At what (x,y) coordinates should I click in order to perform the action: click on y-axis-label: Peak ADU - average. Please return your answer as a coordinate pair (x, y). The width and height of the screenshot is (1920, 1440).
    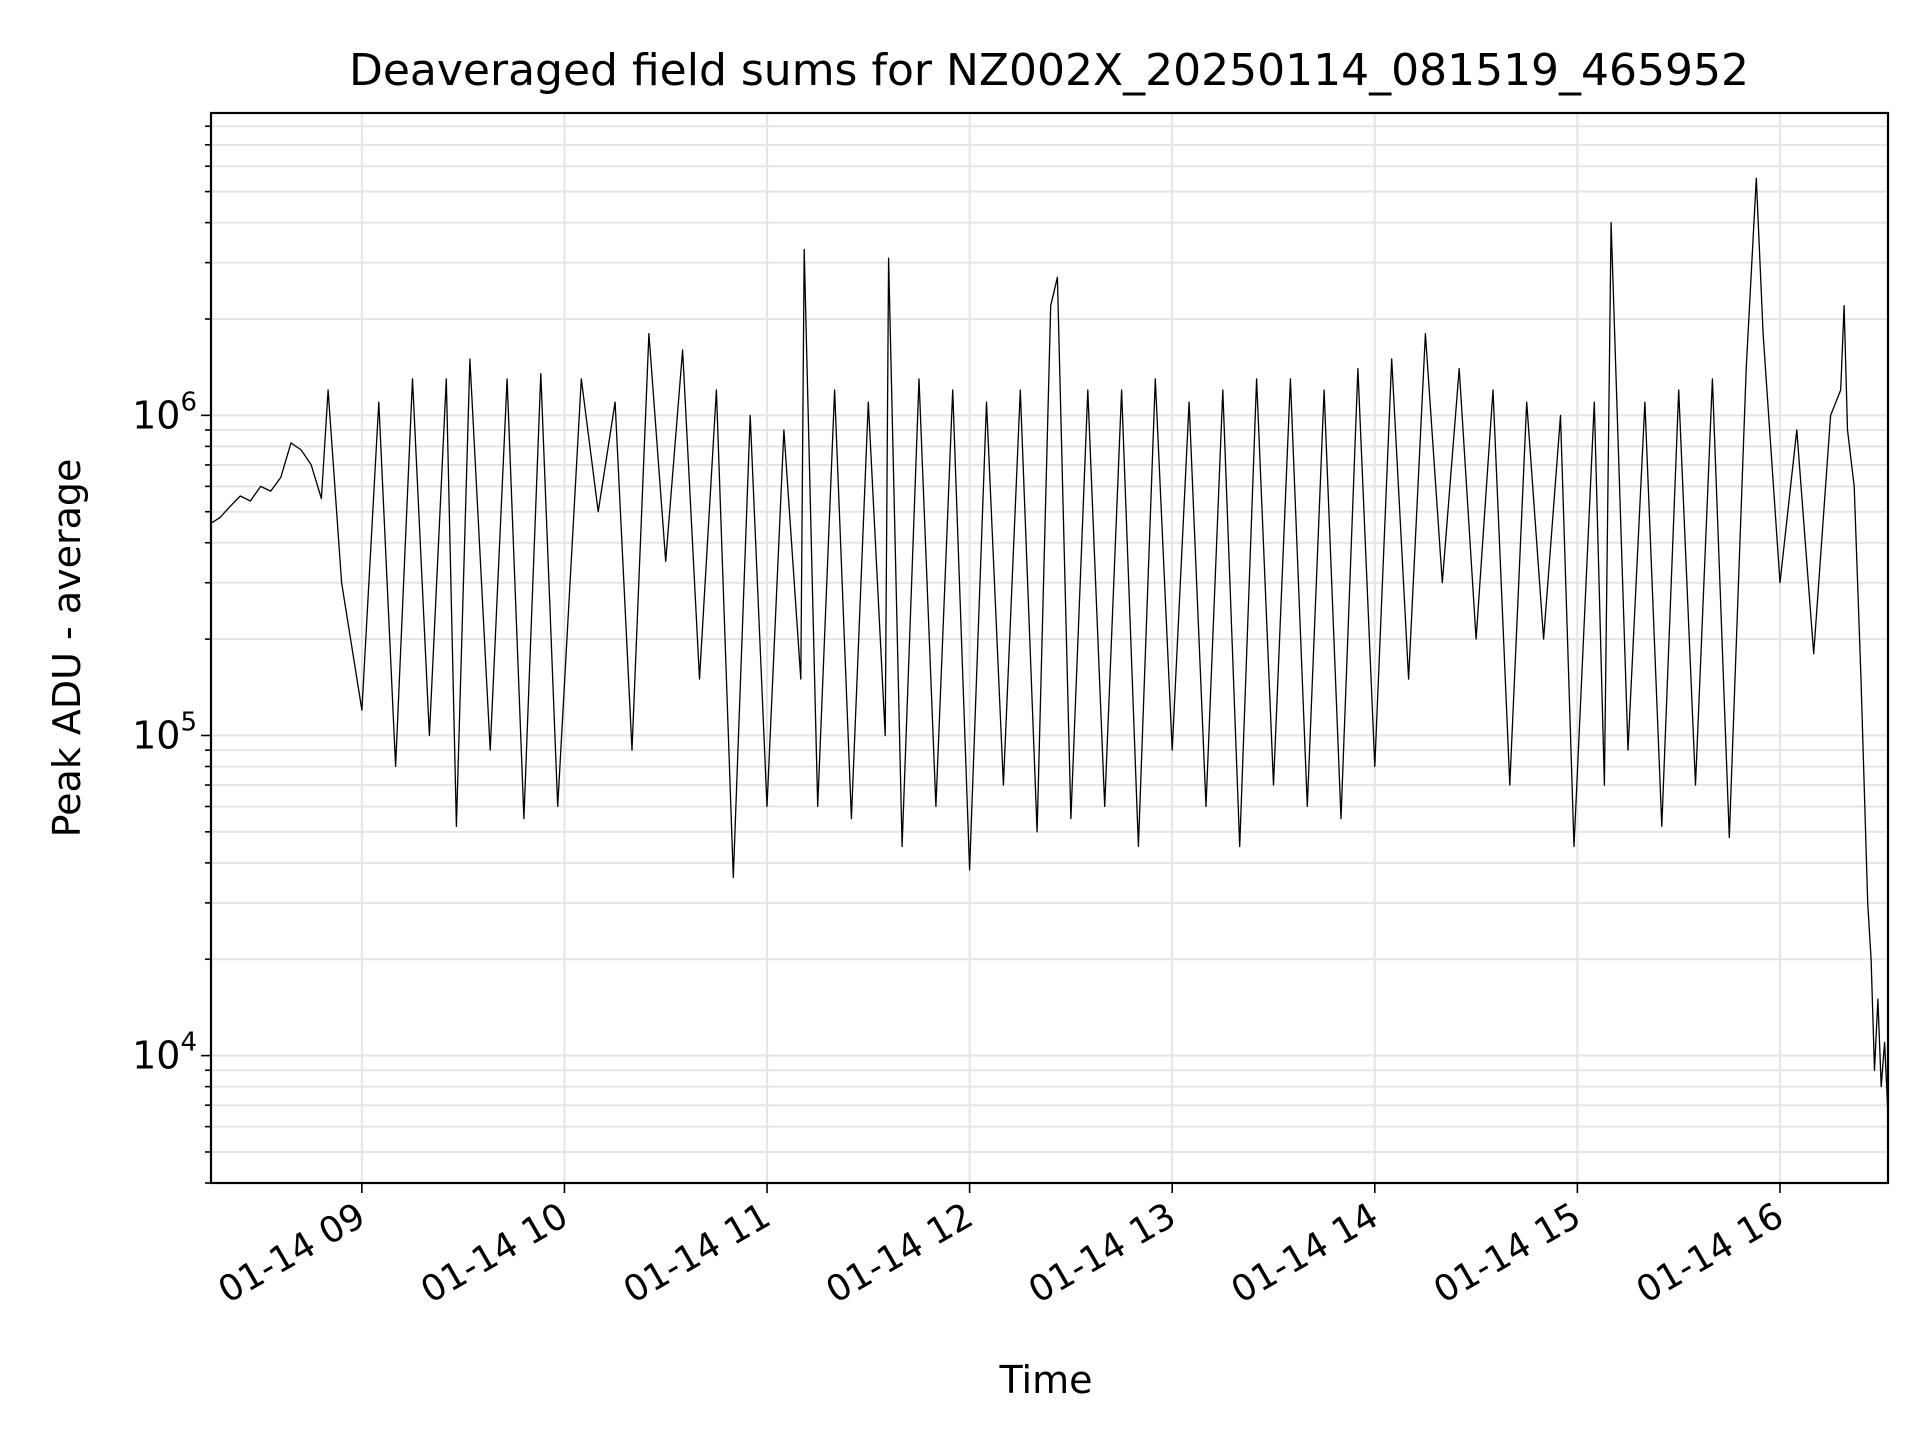
    Looking at the image, I should click on (67, 648).